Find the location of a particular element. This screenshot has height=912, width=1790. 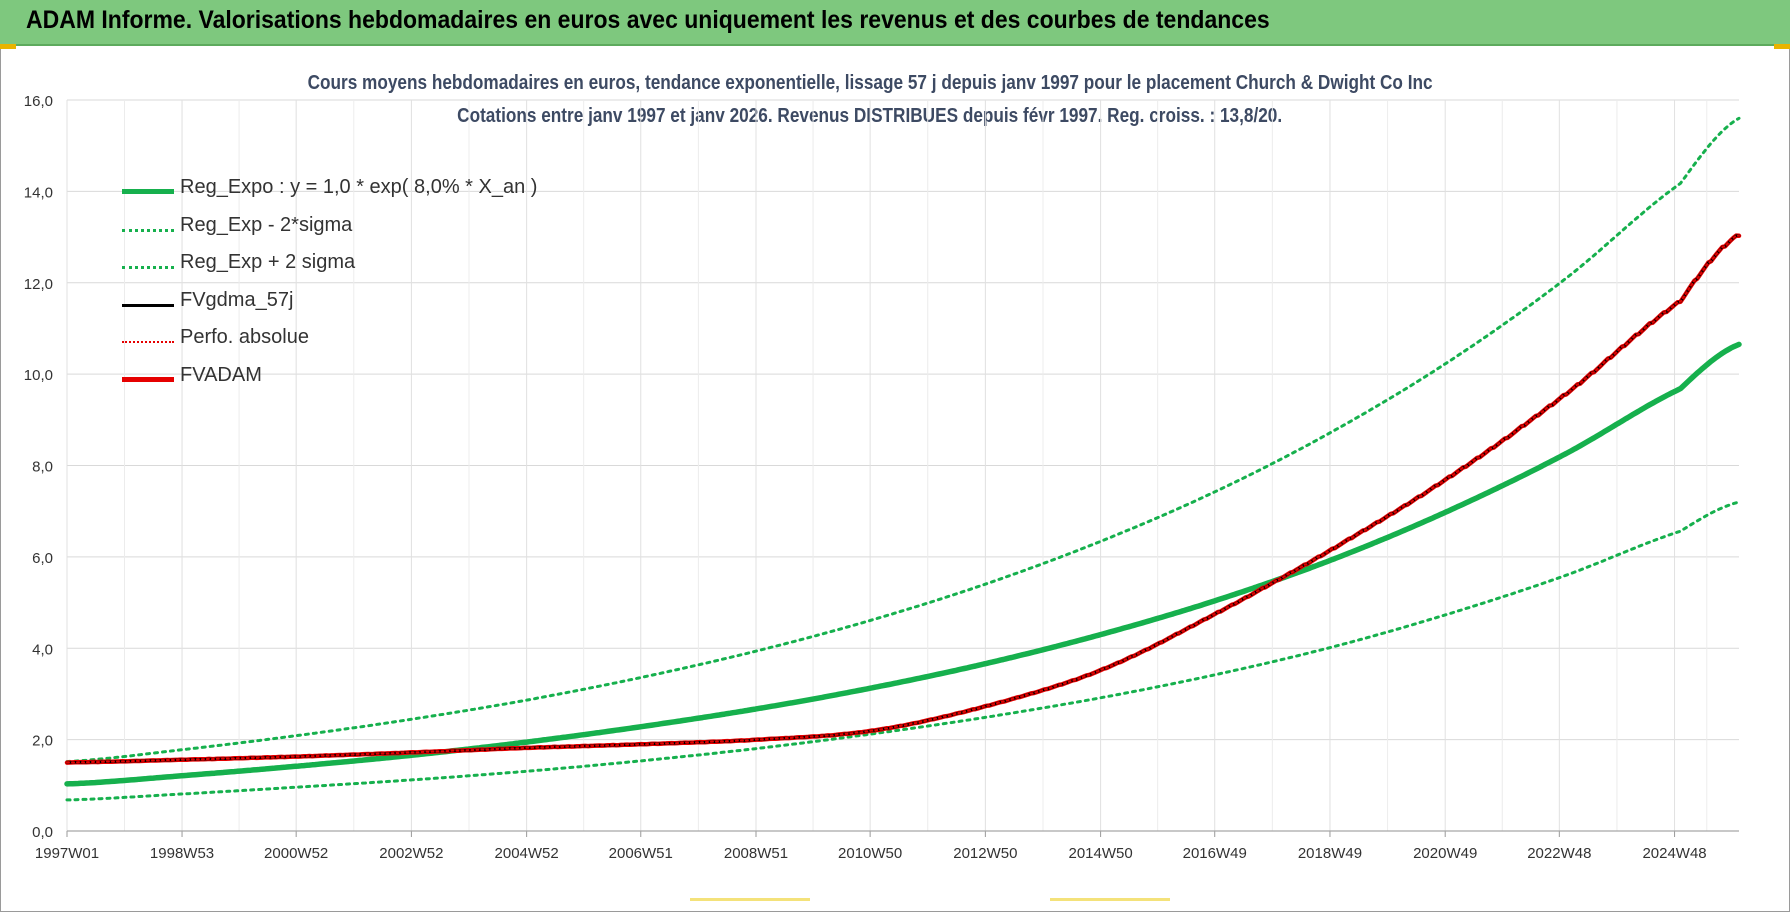

y-tick-label: 16,0 is located at coordinates (38, 101).